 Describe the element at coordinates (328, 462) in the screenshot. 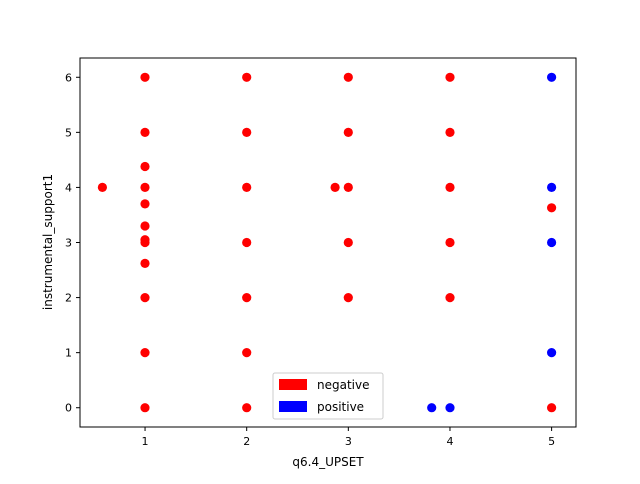

I see `x-axis-label: q6.4_UPSET` at that location.